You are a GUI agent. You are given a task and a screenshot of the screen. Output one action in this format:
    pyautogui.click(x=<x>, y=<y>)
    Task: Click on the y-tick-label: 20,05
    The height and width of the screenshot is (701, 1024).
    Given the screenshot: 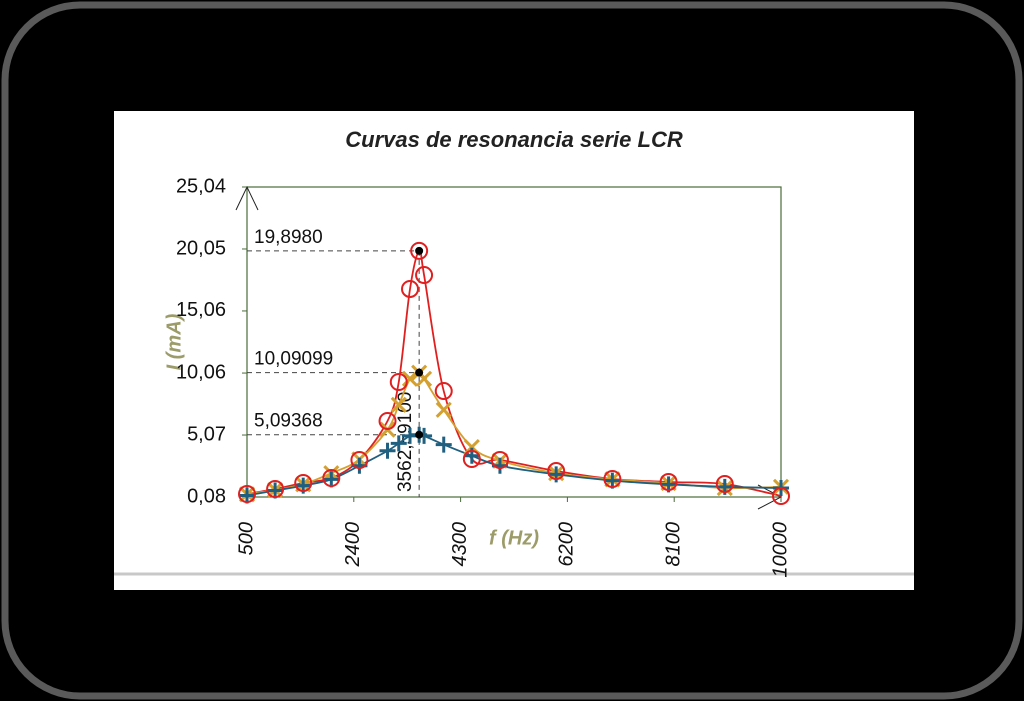 What is the action you would take?
    pyautogui.click(x=201, y=248)
    